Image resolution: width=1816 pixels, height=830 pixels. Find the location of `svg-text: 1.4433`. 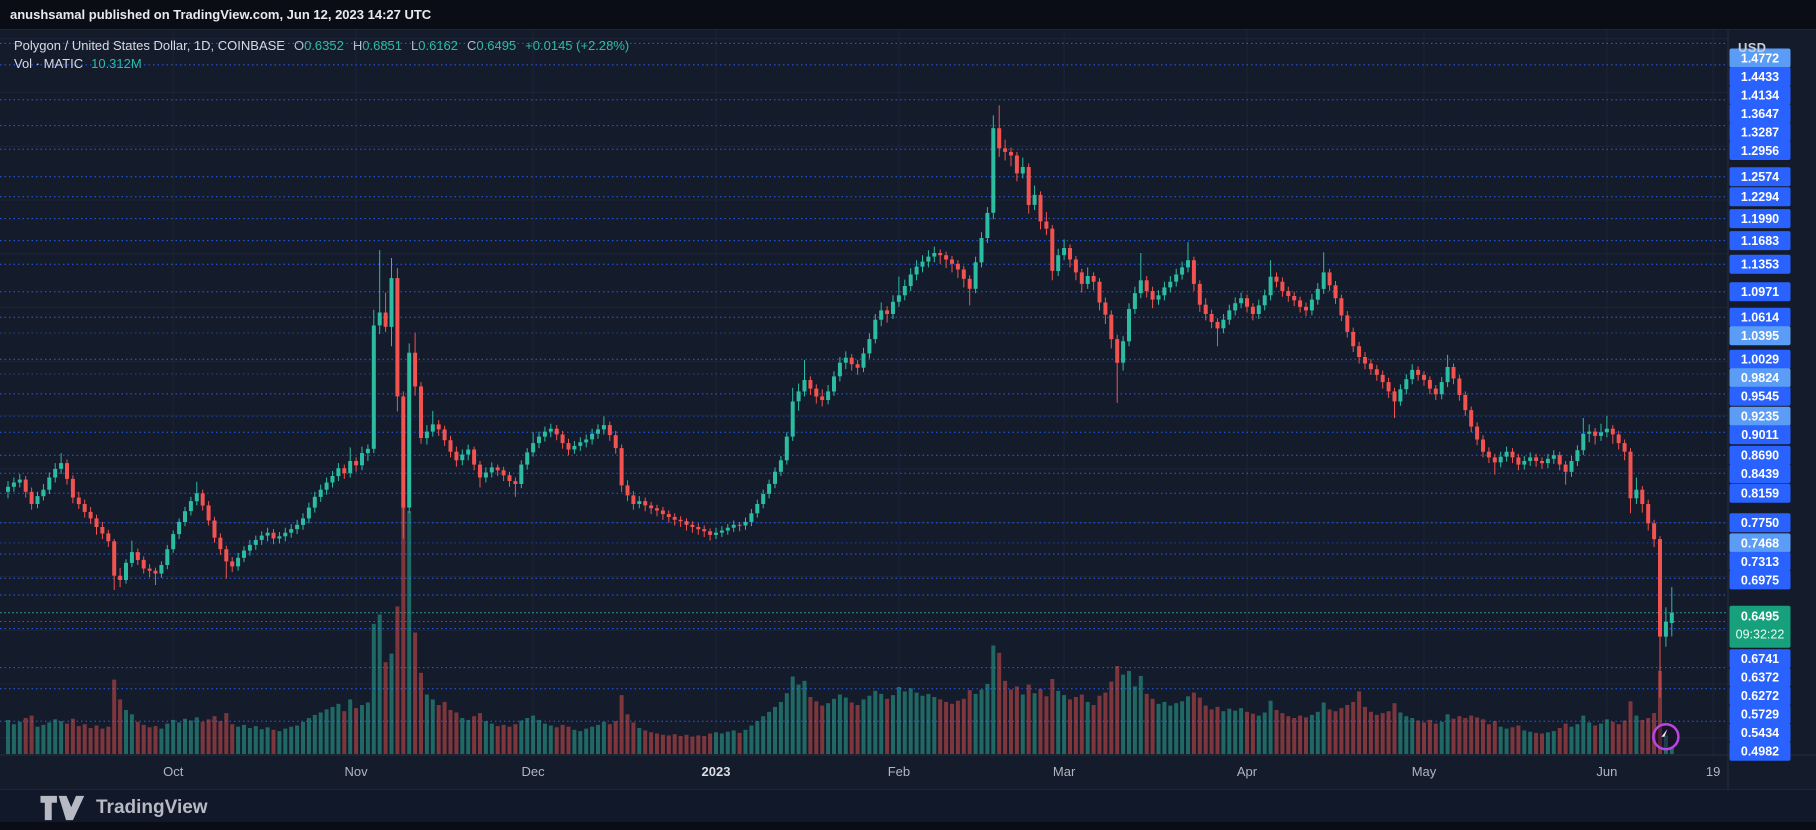

svg-text: 1.4433 is located at coordinates (1760, 77).